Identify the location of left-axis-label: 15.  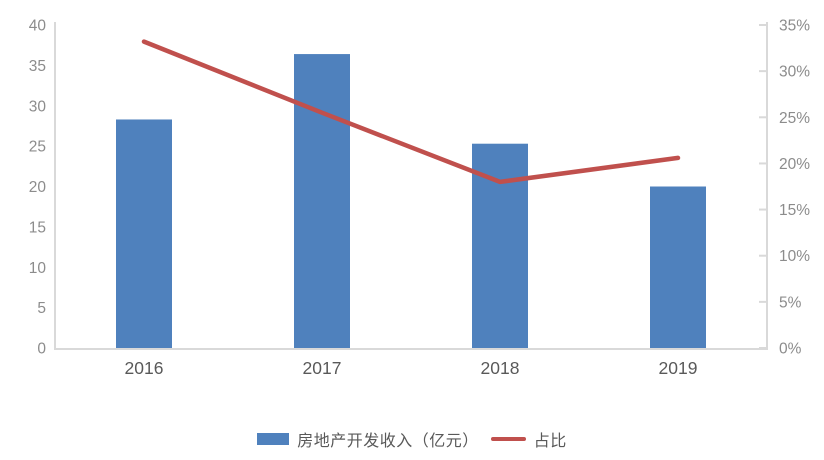
(37, 227).